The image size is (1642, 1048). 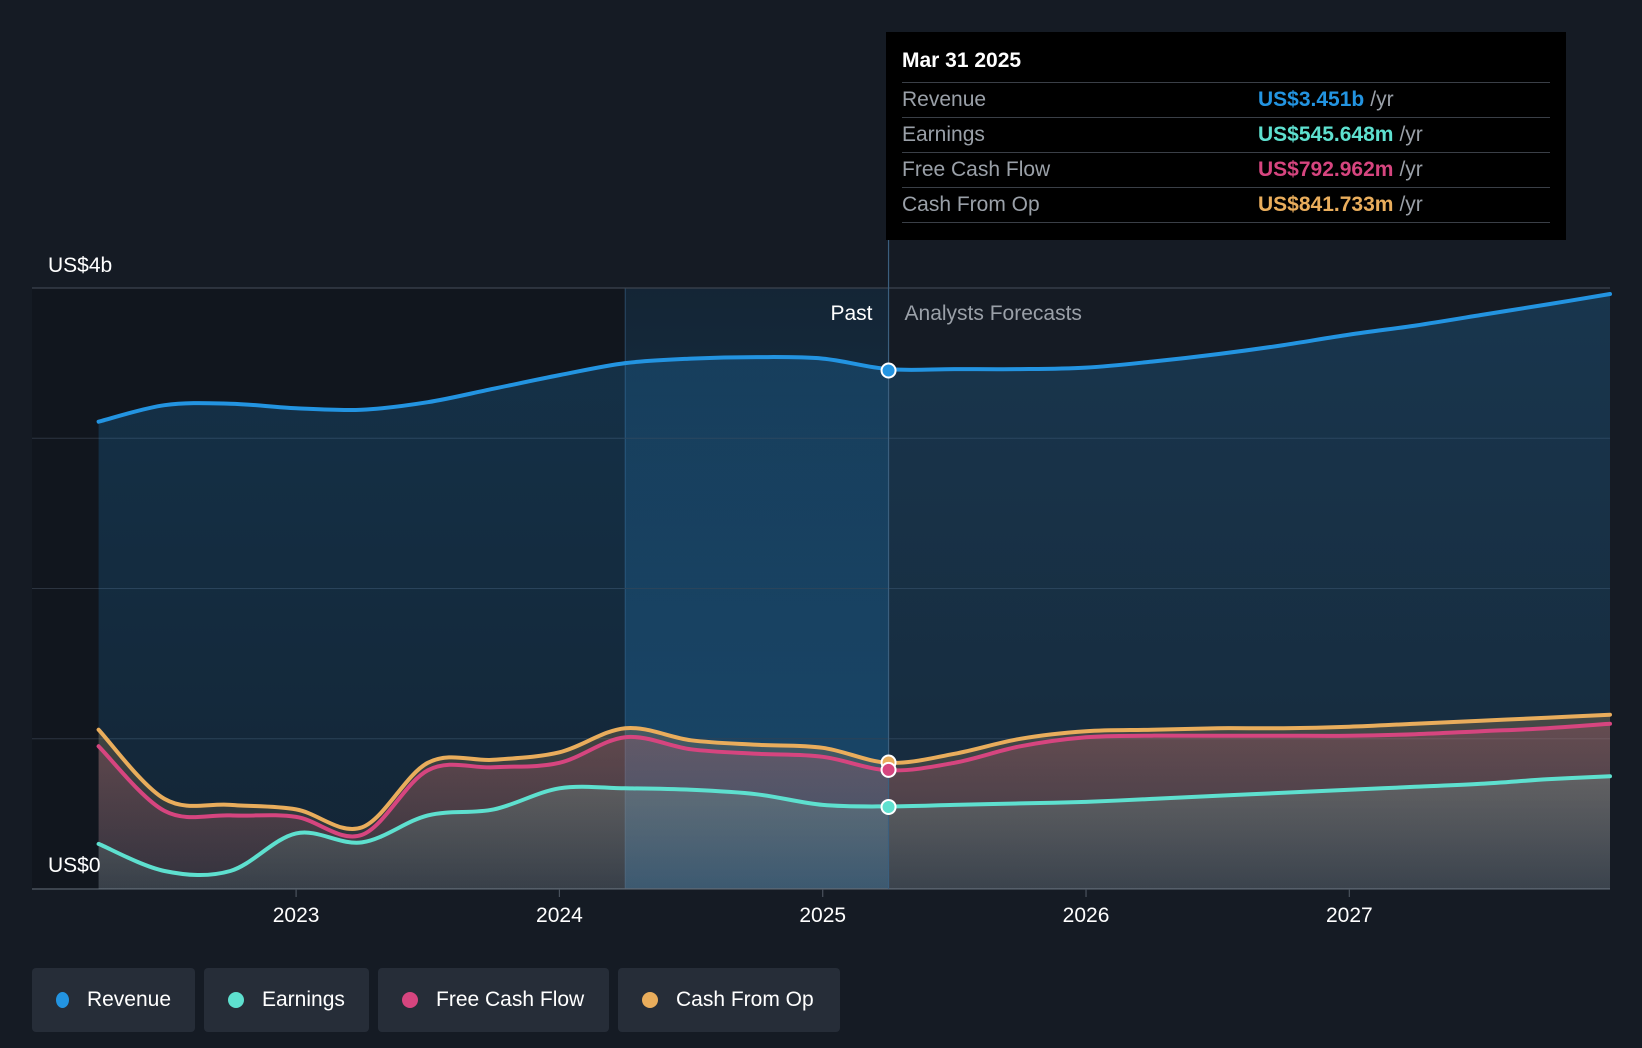 I want to click on tooltip-row-earnings: Earnings US$545.648m /yr, so click(x=1226, y=134).